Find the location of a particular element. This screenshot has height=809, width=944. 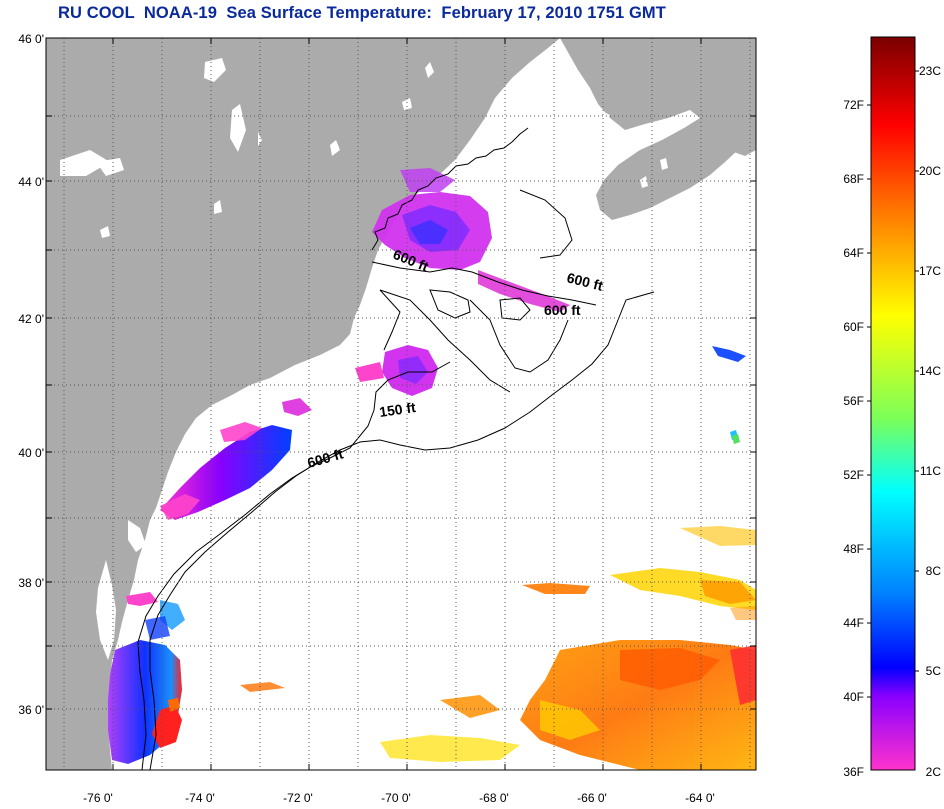

lon-label-76: -76 0' is located at coordinates (98, 798).